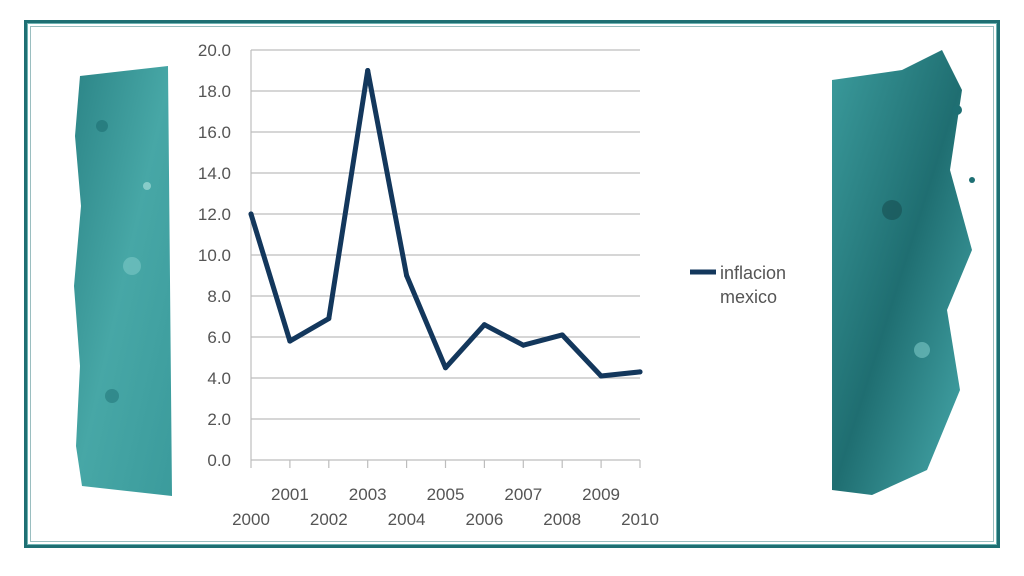  What do you see at coordinates (407, 519) in the screenshot?
I see `x-tick-label: 2004` at bounding box center [407, 519].